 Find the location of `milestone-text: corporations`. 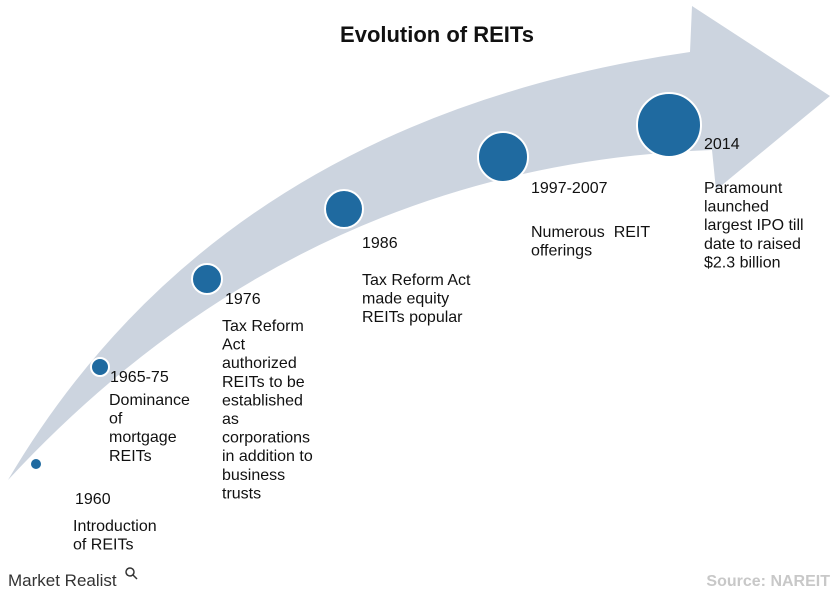

milestone-text: corporations is located at coordinates (266, 438).